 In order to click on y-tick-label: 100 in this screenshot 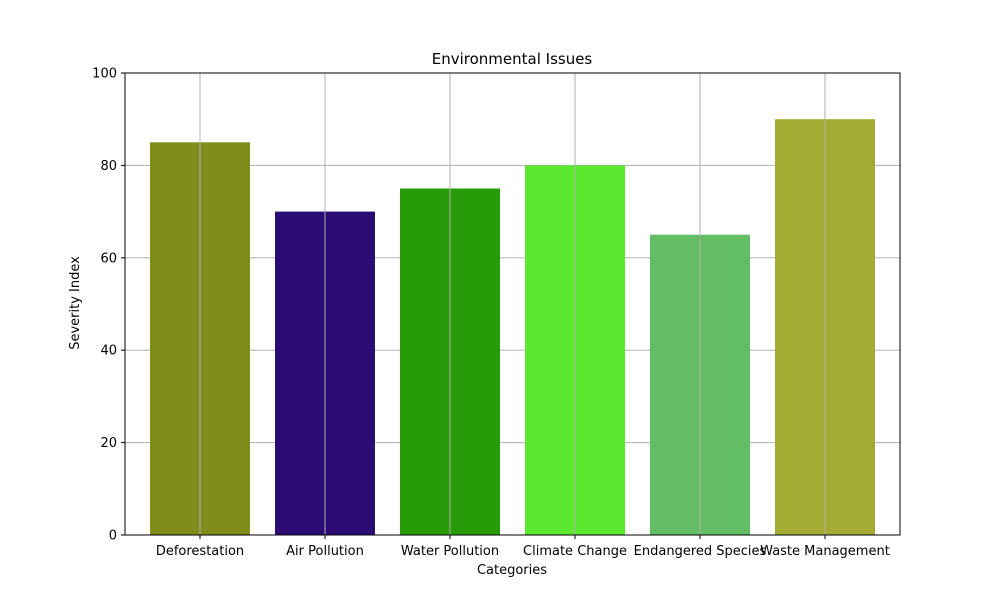, I will do `click(104, 74)`.